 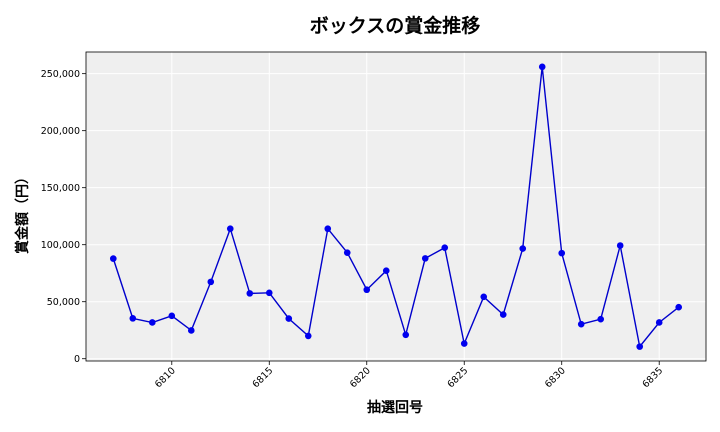 What do you see at coordinates (60, 131) in the screenshot?
I see `y-tick-label: 200,000` at bounding box center [60, 131].